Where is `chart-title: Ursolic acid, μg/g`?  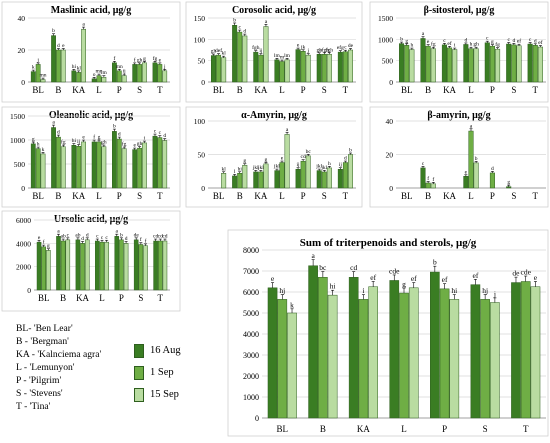 chart-title: Ursolic acid, μg/g is located at coordinates (91, 219).